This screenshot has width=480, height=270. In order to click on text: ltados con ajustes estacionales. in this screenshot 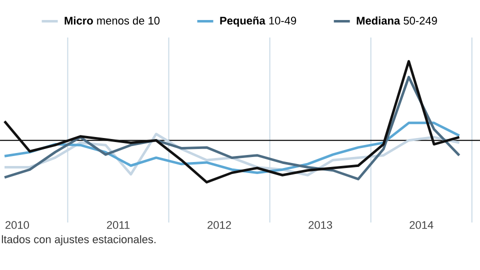, I will do `click(79, 240)`.